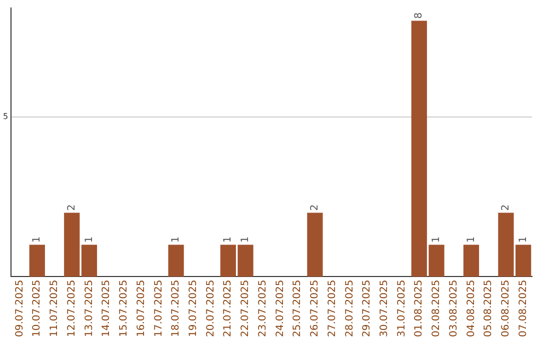  Describe the element at coordinates (37, 309) in the screenshot. I see `x-tick-label: 10.07.2025` at that location.